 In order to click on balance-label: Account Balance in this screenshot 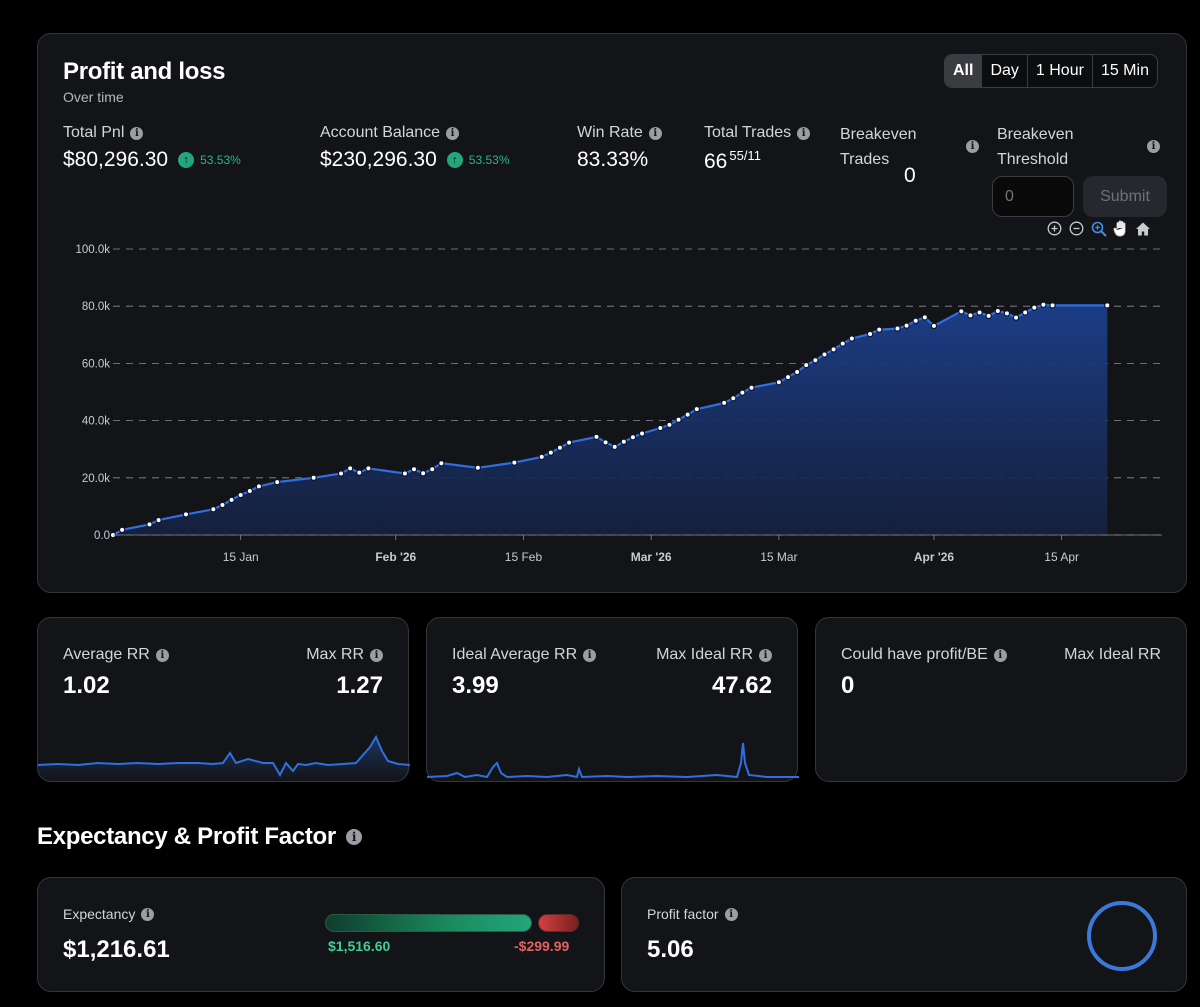, I will do `click(380, 132)`.